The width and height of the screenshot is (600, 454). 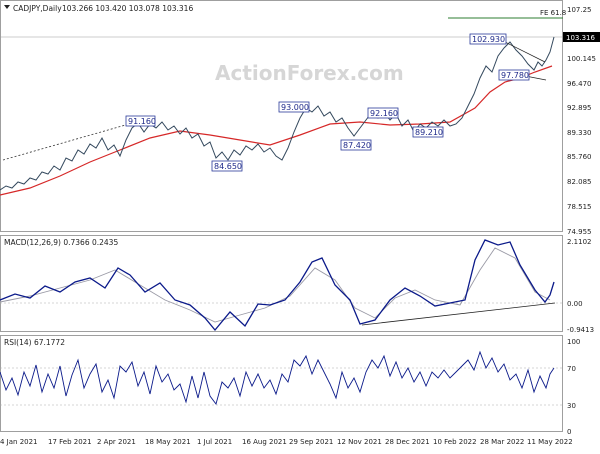 What do you see at coordinates (579, 133) in the screenshot?
I see `price-tick: 89.330` at bounding box center [579, 133].